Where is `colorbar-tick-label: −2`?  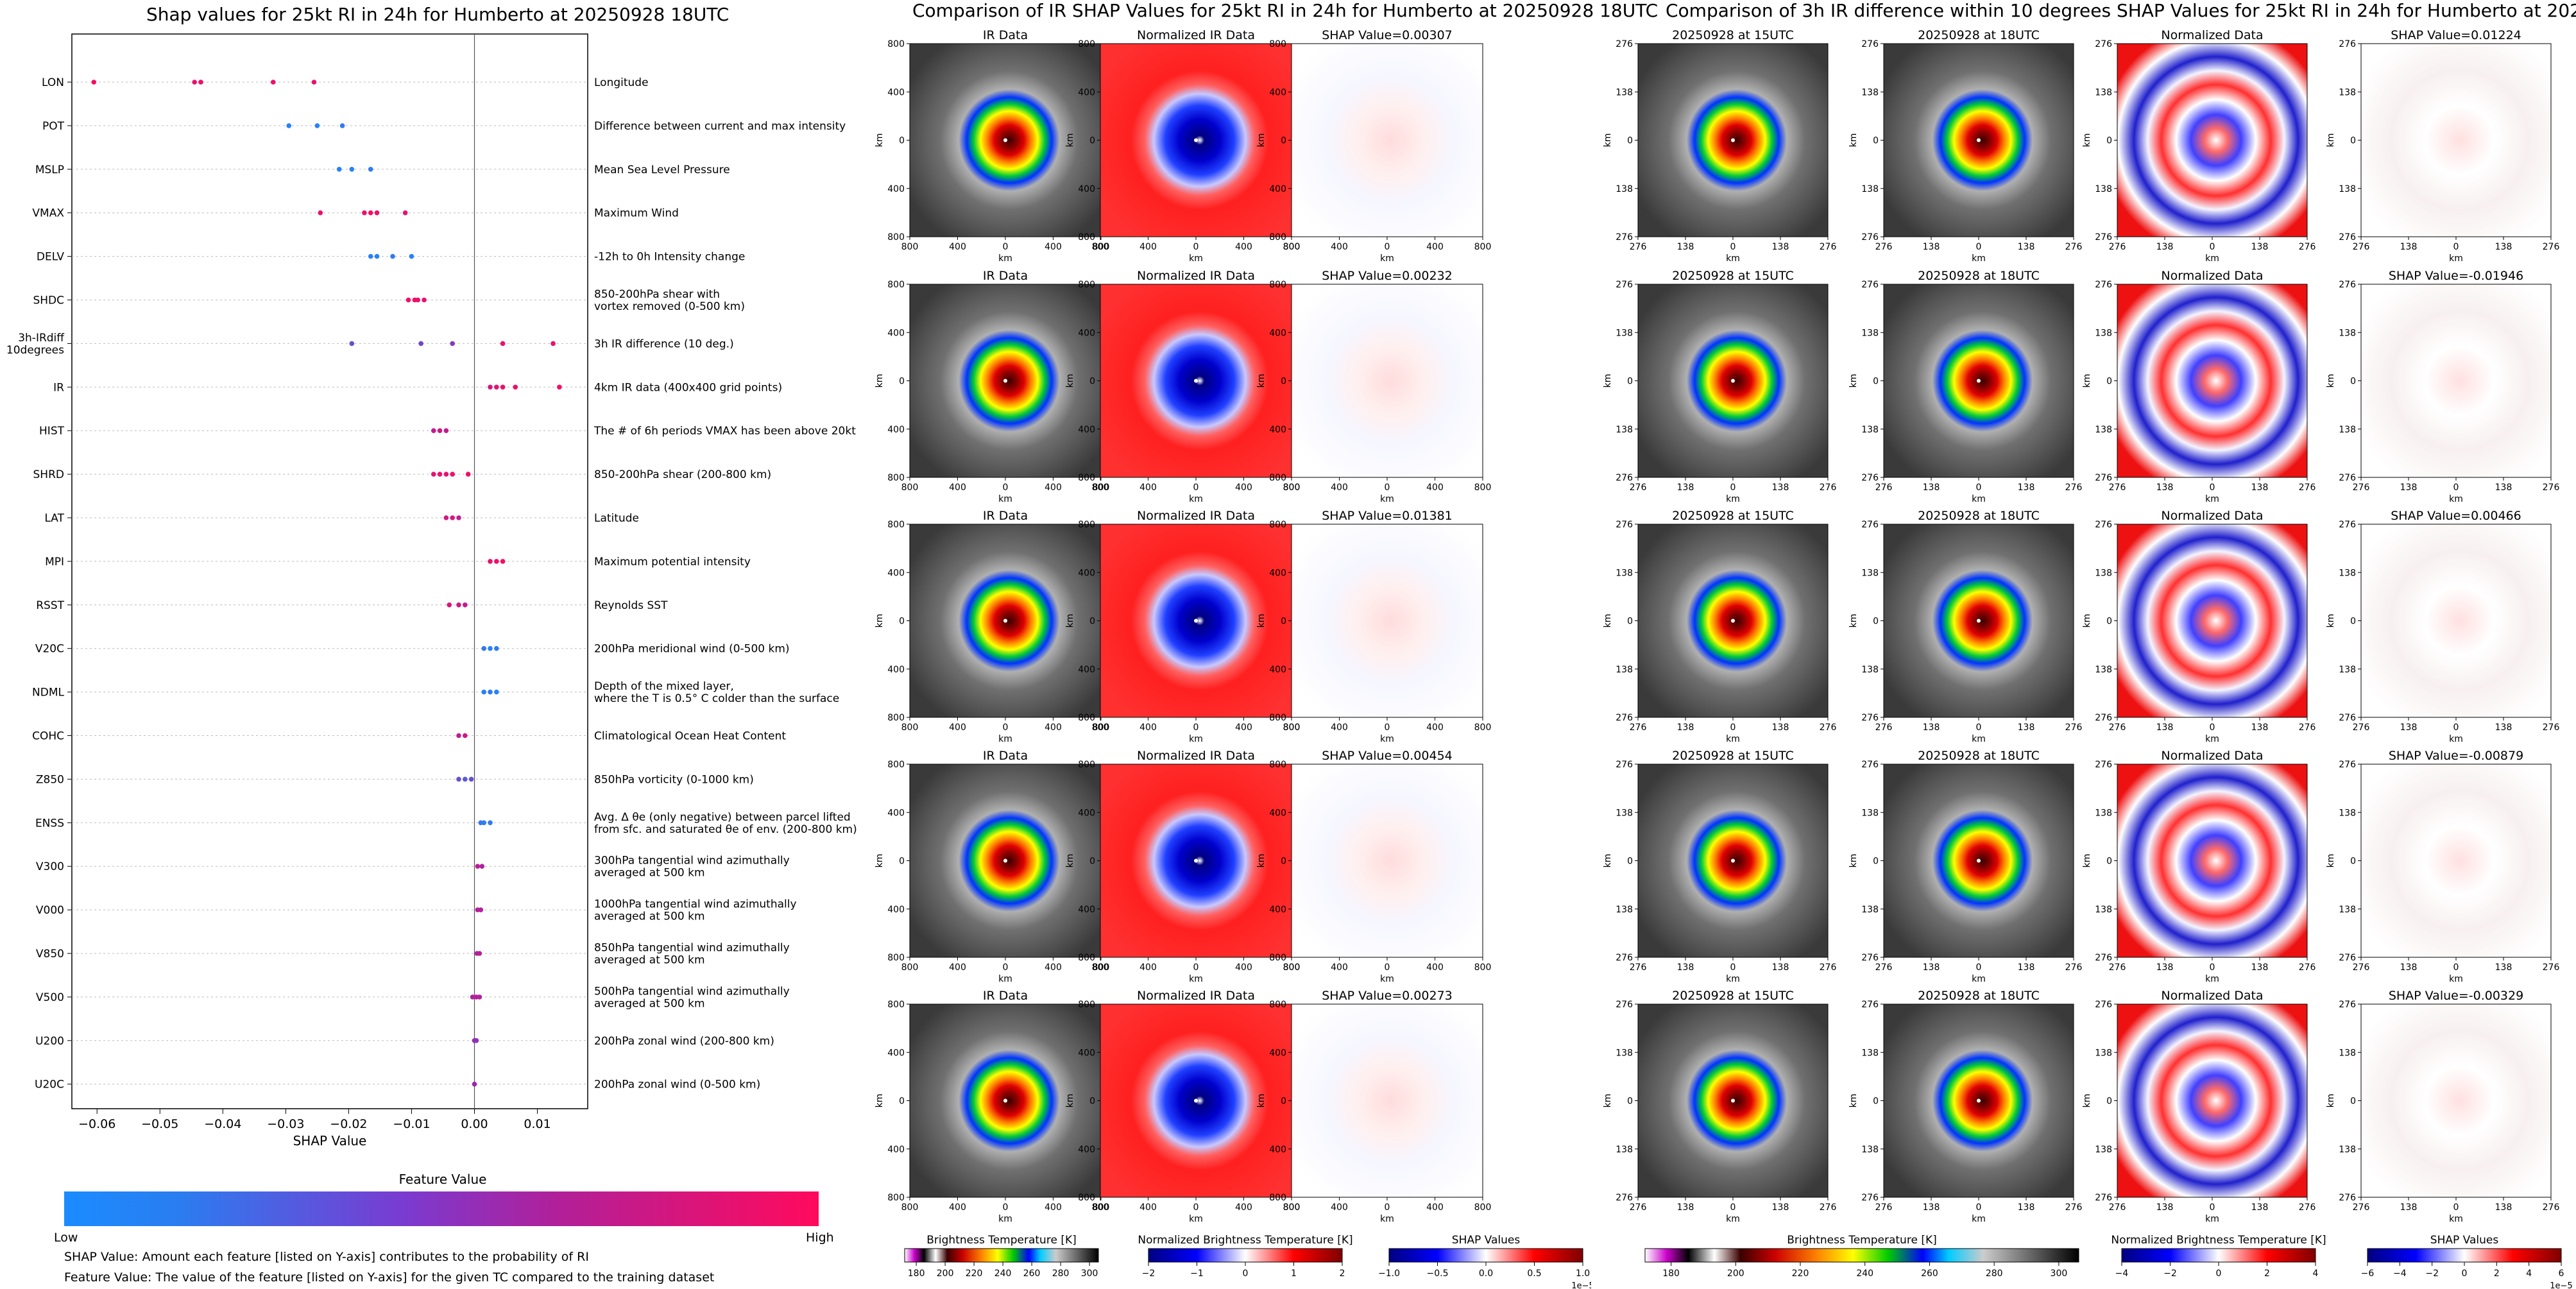
colorbar-tick-label: −2 is located at coordinates (1149, 1273).